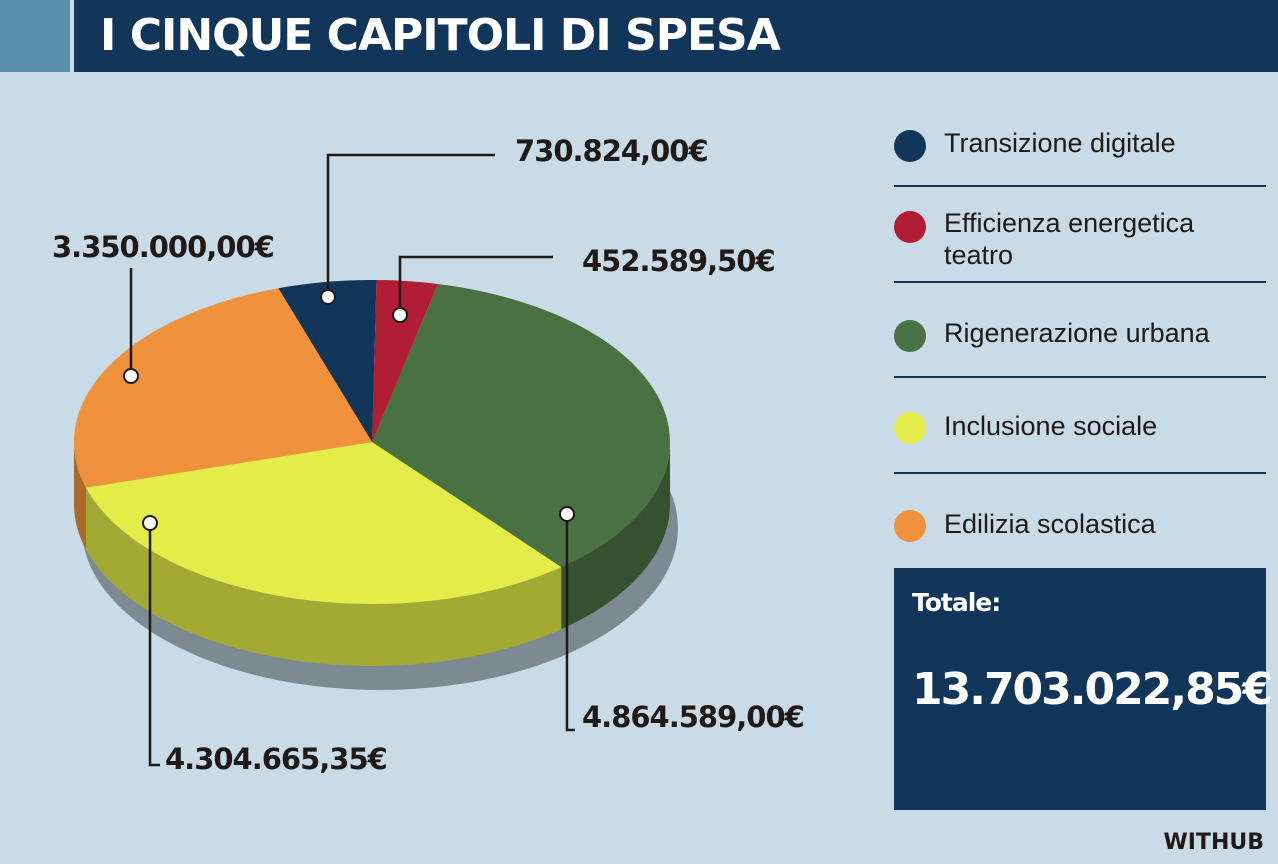  I want to click on leader-dot-edilizia-scolastica, so click(131, 376).